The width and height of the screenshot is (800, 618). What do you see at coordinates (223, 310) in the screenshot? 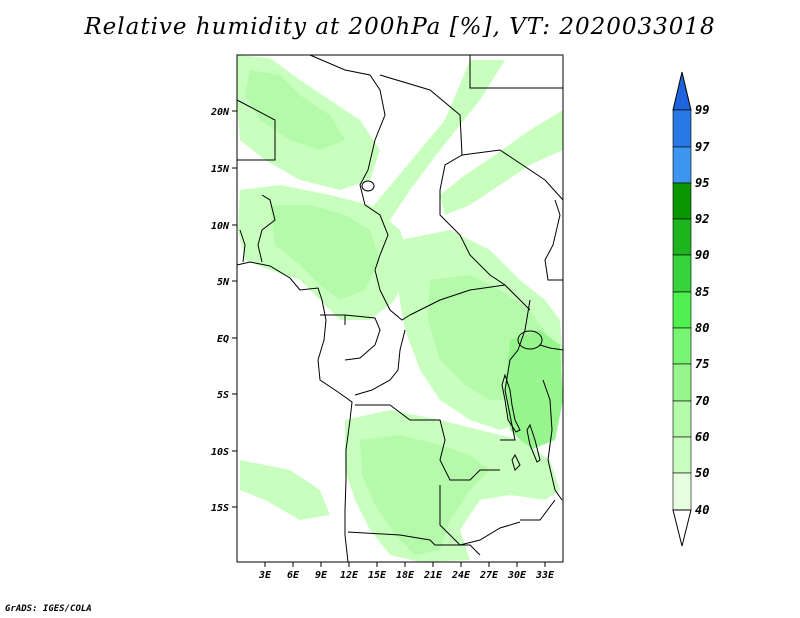
I see `latitude-axis: 20N 15N 10N 5N EQ 5S 10S 15S` at bounding box center [223, 310].